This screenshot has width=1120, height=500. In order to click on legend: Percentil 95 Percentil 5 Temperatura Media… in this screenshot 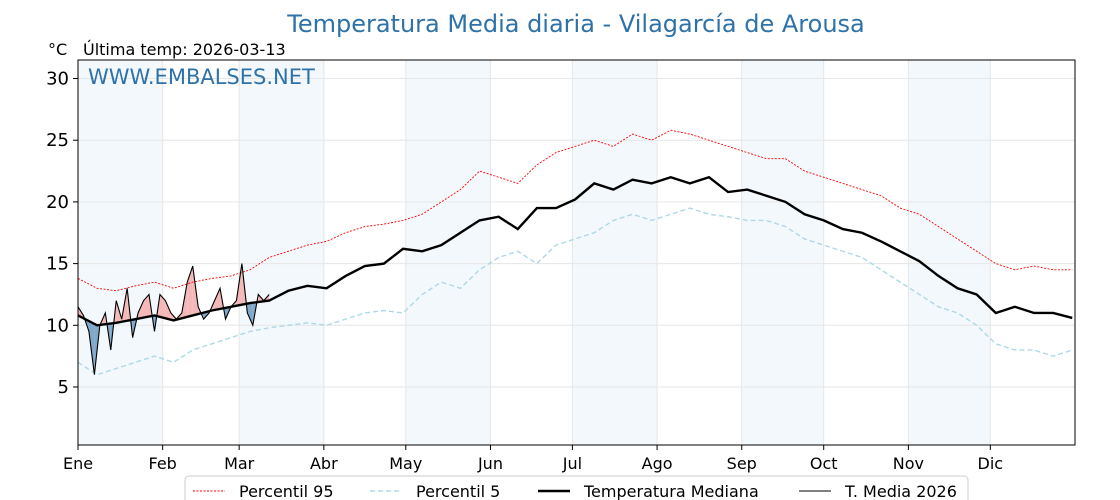, I will do `click(576, 487)`.